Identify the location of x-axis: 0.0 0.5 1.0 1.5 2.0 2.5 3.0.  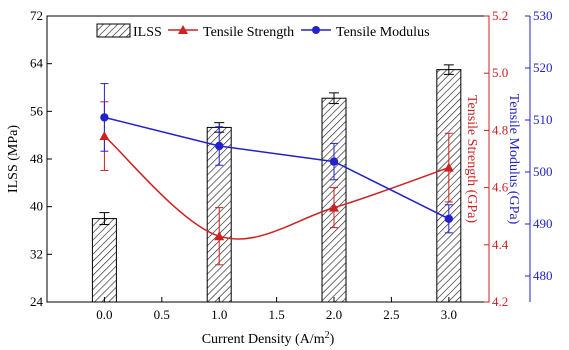
(276, 309).